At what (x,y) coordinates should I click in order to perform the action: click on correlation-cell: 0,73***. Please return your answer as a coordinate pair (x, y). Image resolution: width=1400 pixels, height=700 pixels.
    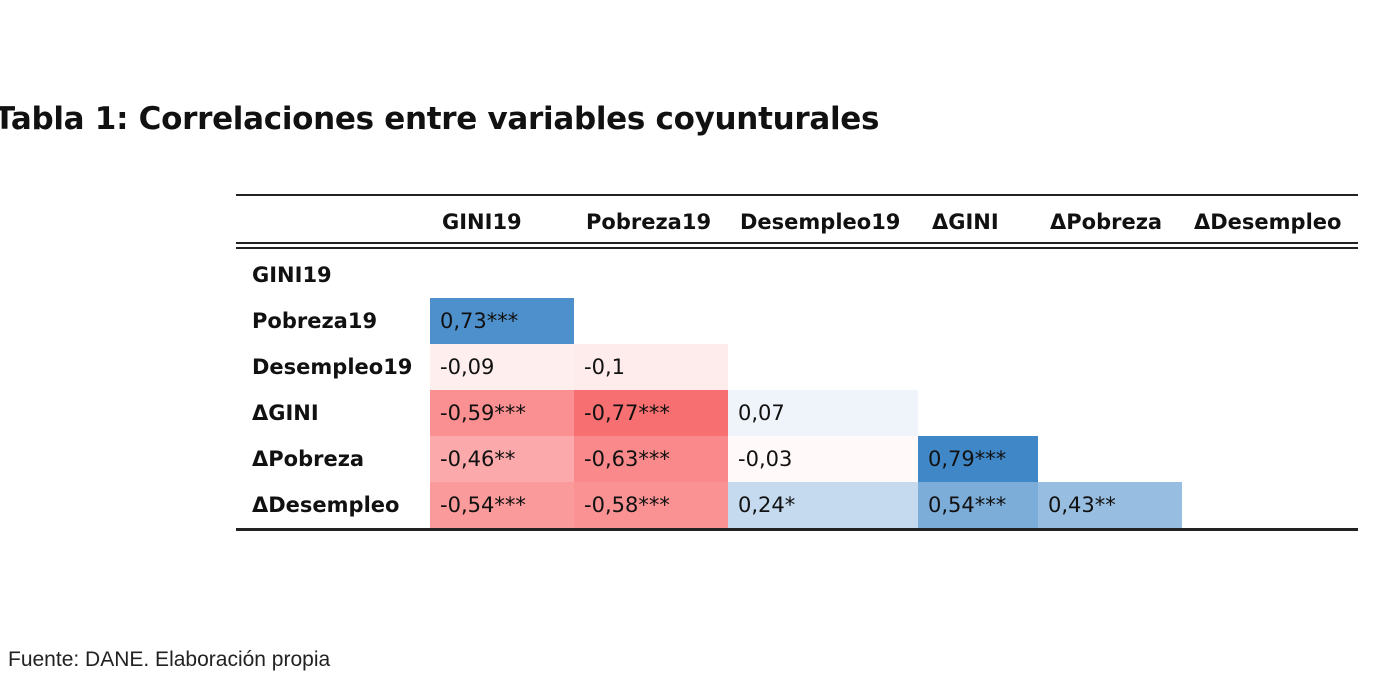
    Looking at the image, I should click on (502, 321).